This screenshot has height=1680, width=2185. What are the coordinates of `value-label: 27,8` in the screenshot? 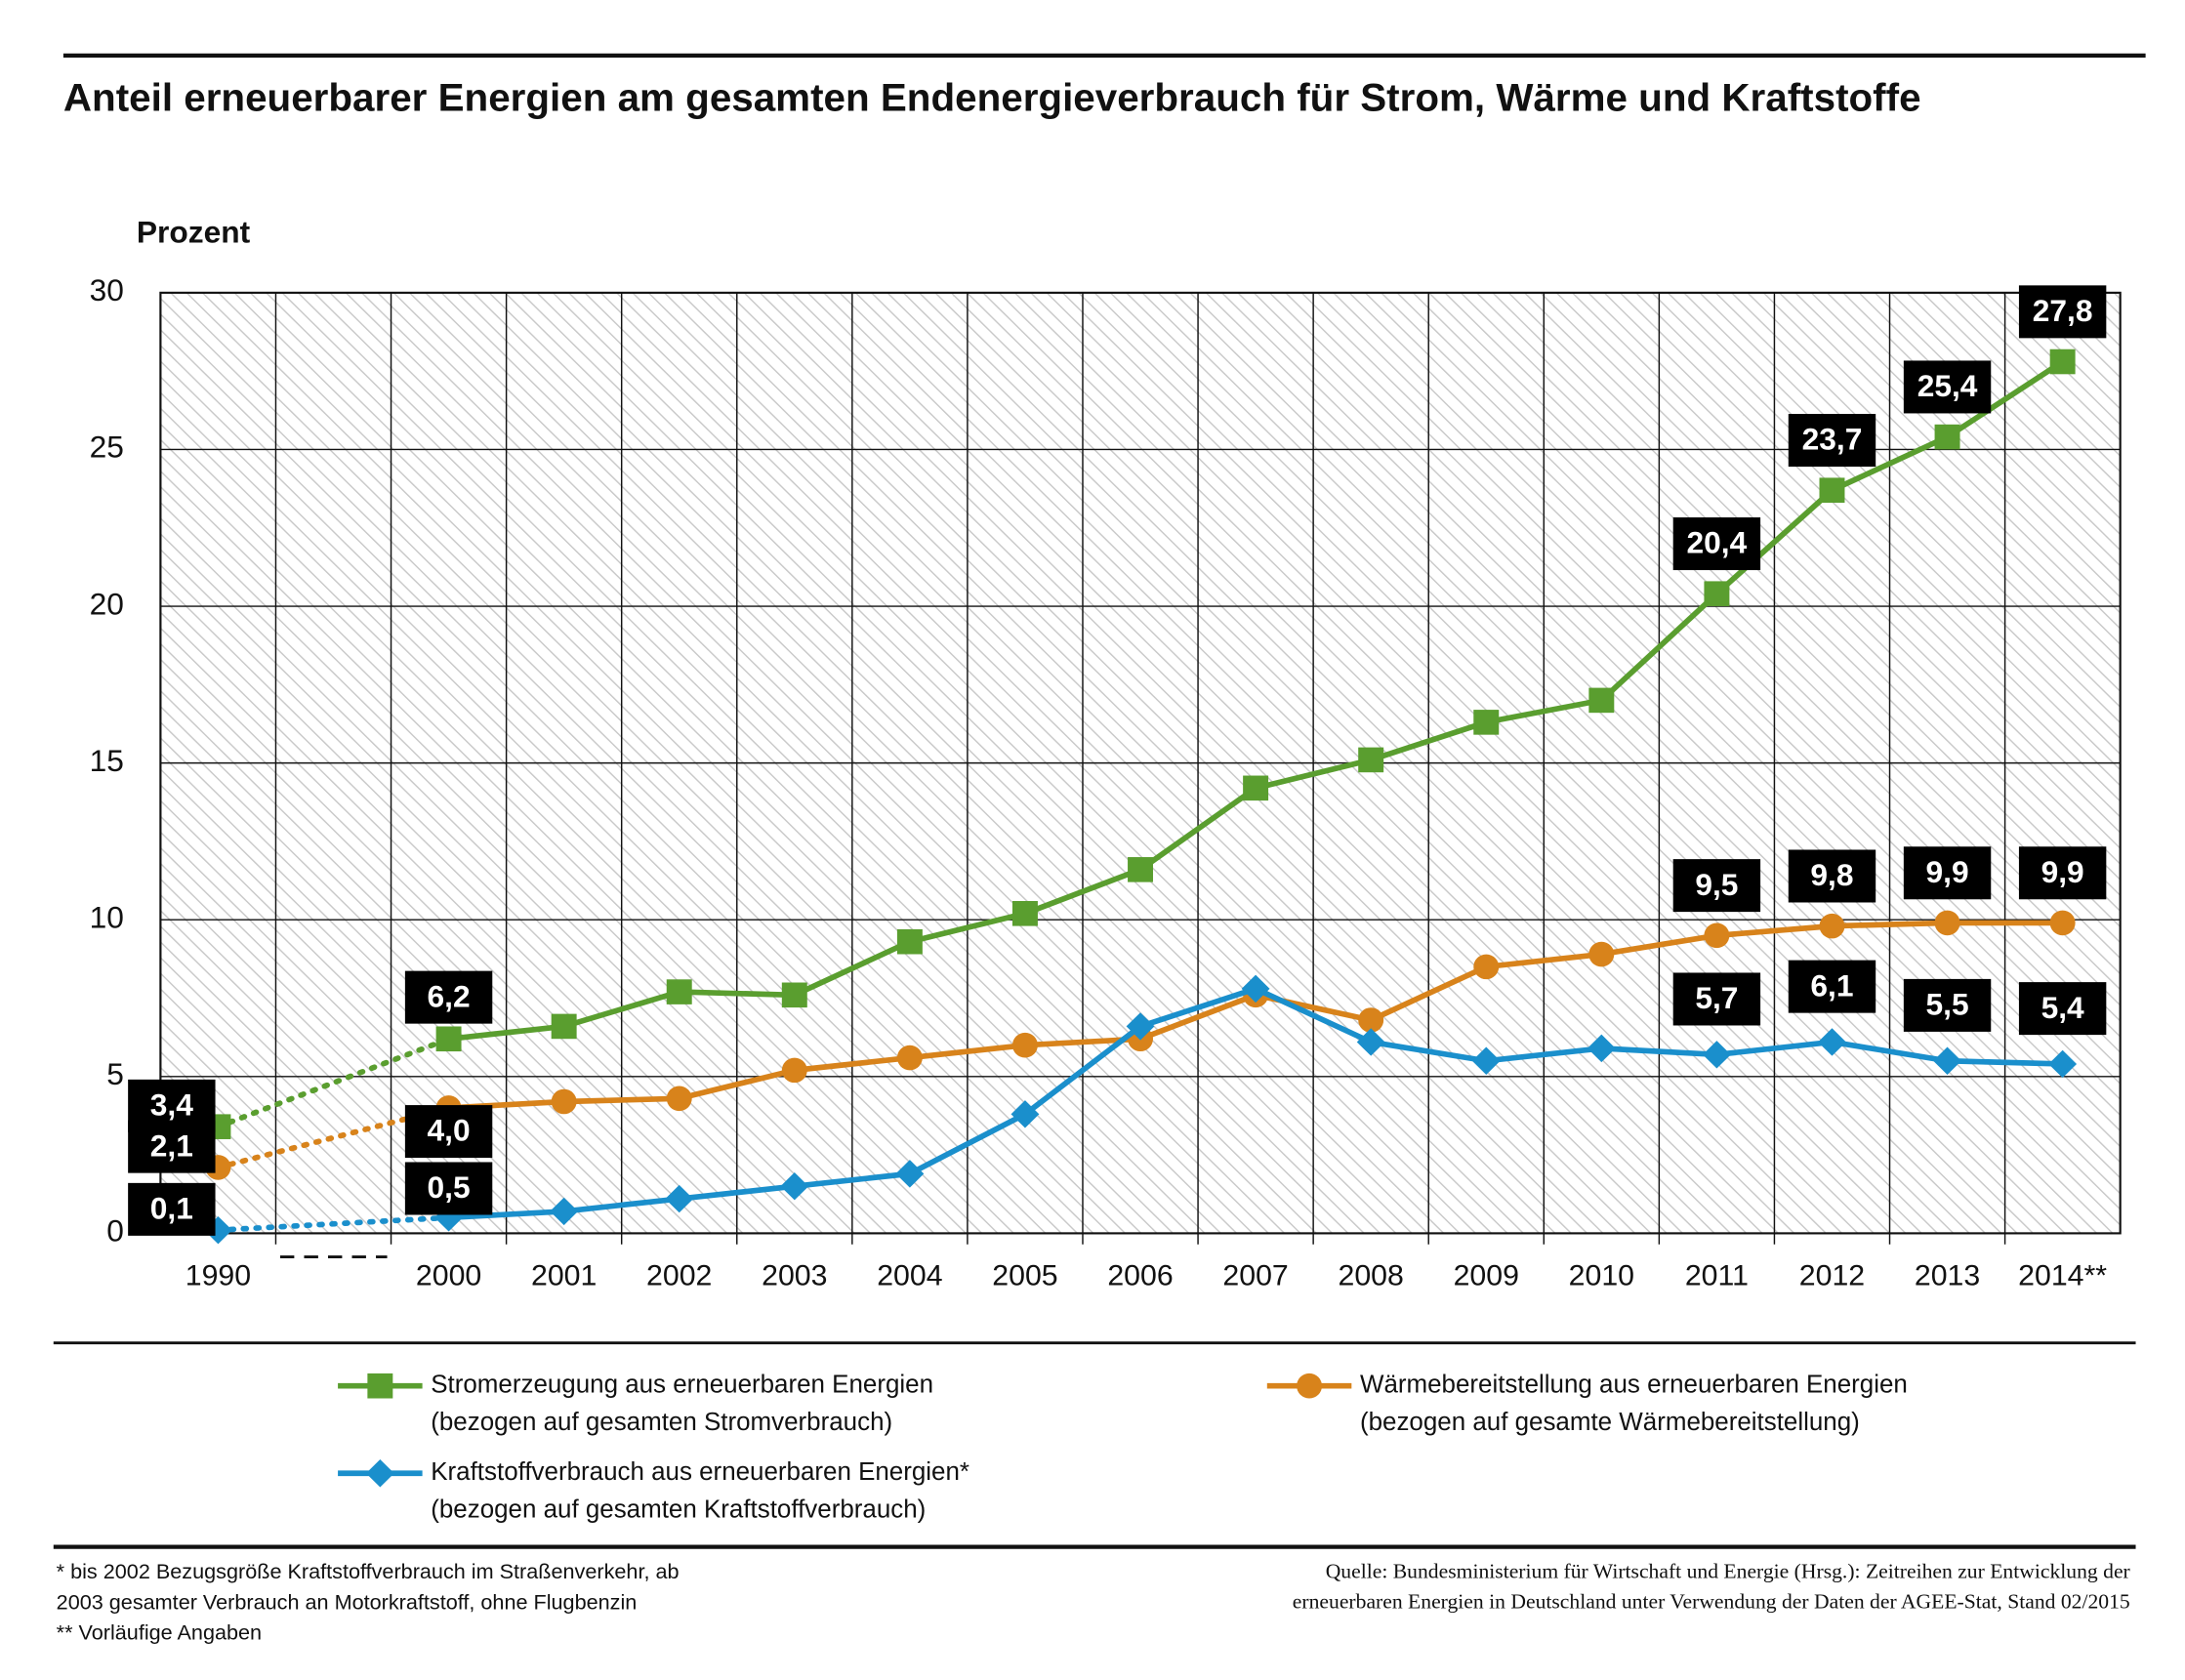 It's located at (2063, 310).